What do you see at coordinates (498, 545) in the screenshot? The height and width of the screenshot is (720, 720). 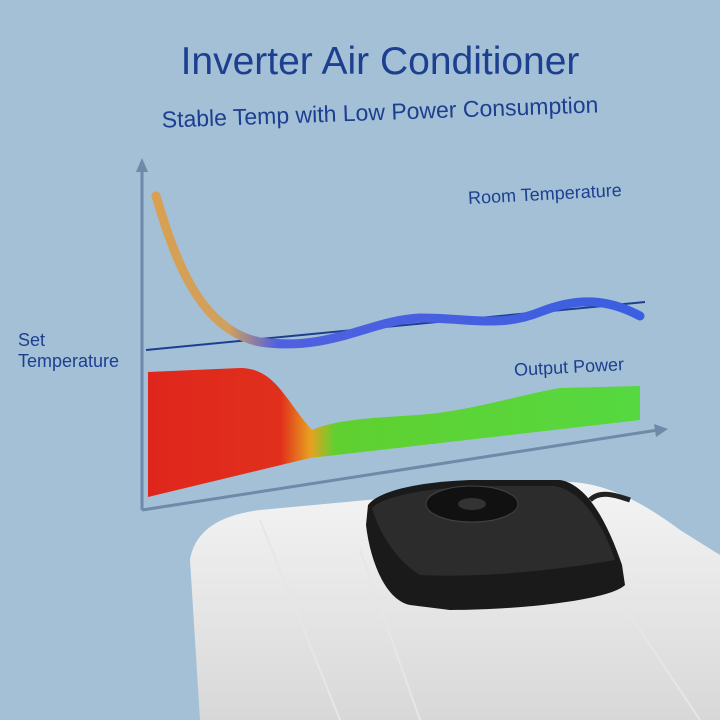 I see `air-conditioner-unit` at bounding box center [498, 545].